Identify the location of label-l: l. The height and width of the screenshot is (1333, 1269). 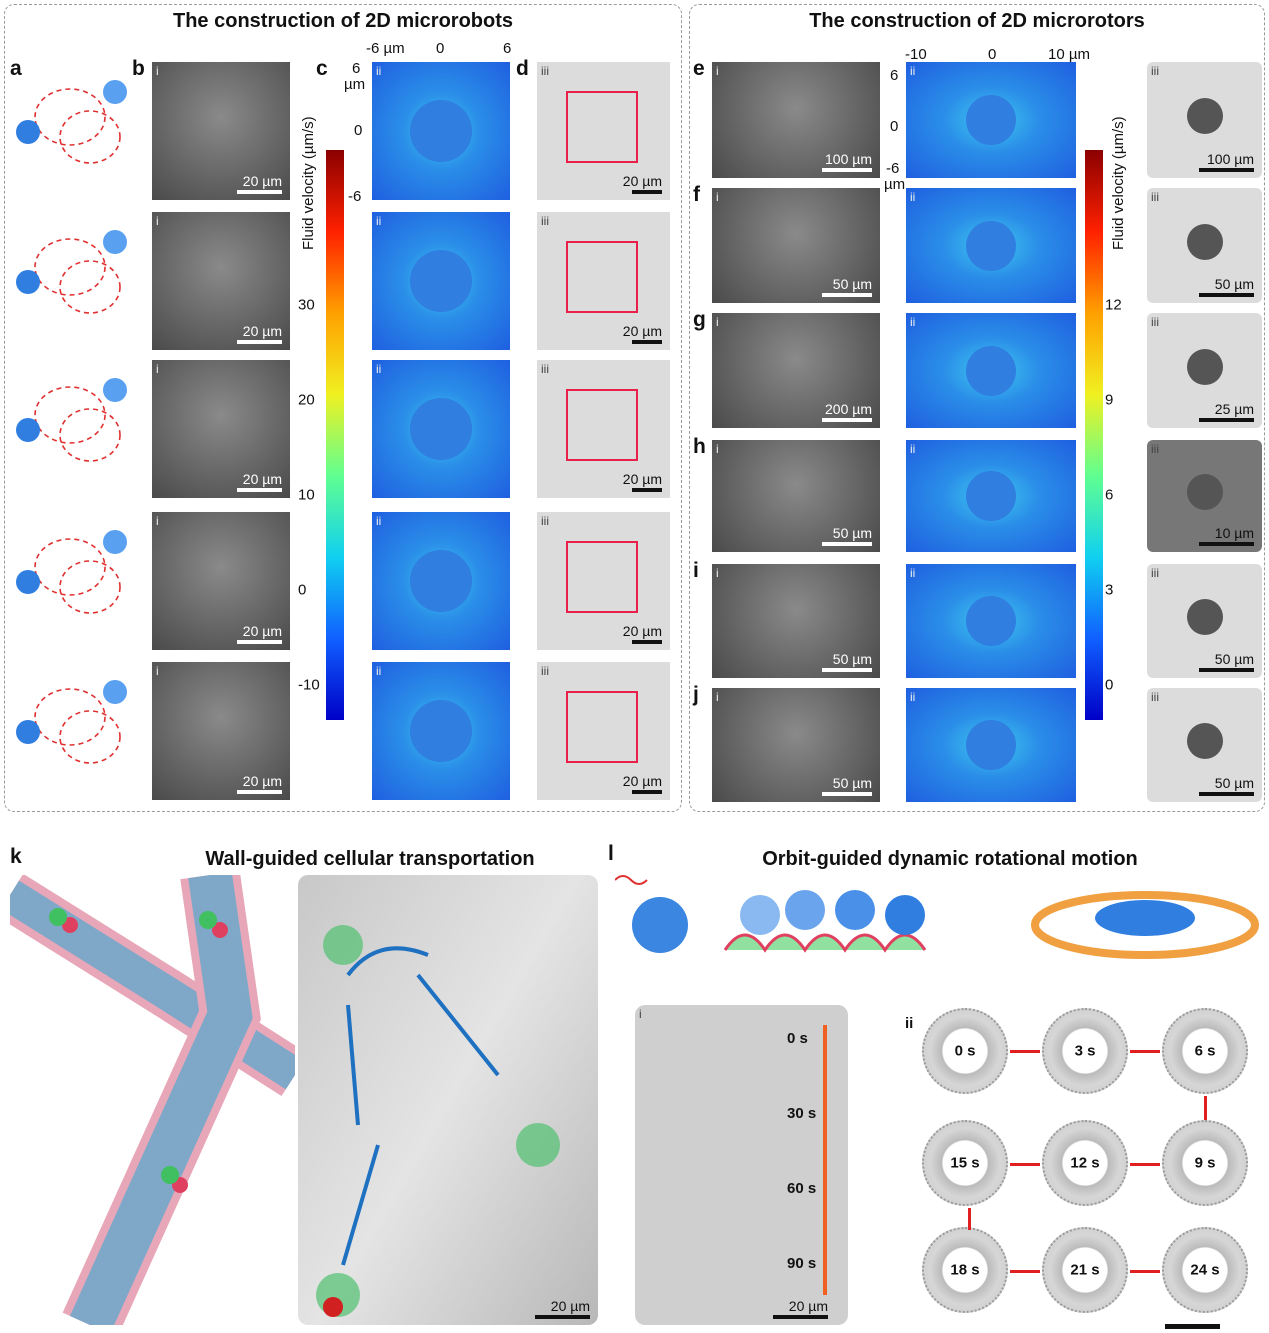
(611, 853).